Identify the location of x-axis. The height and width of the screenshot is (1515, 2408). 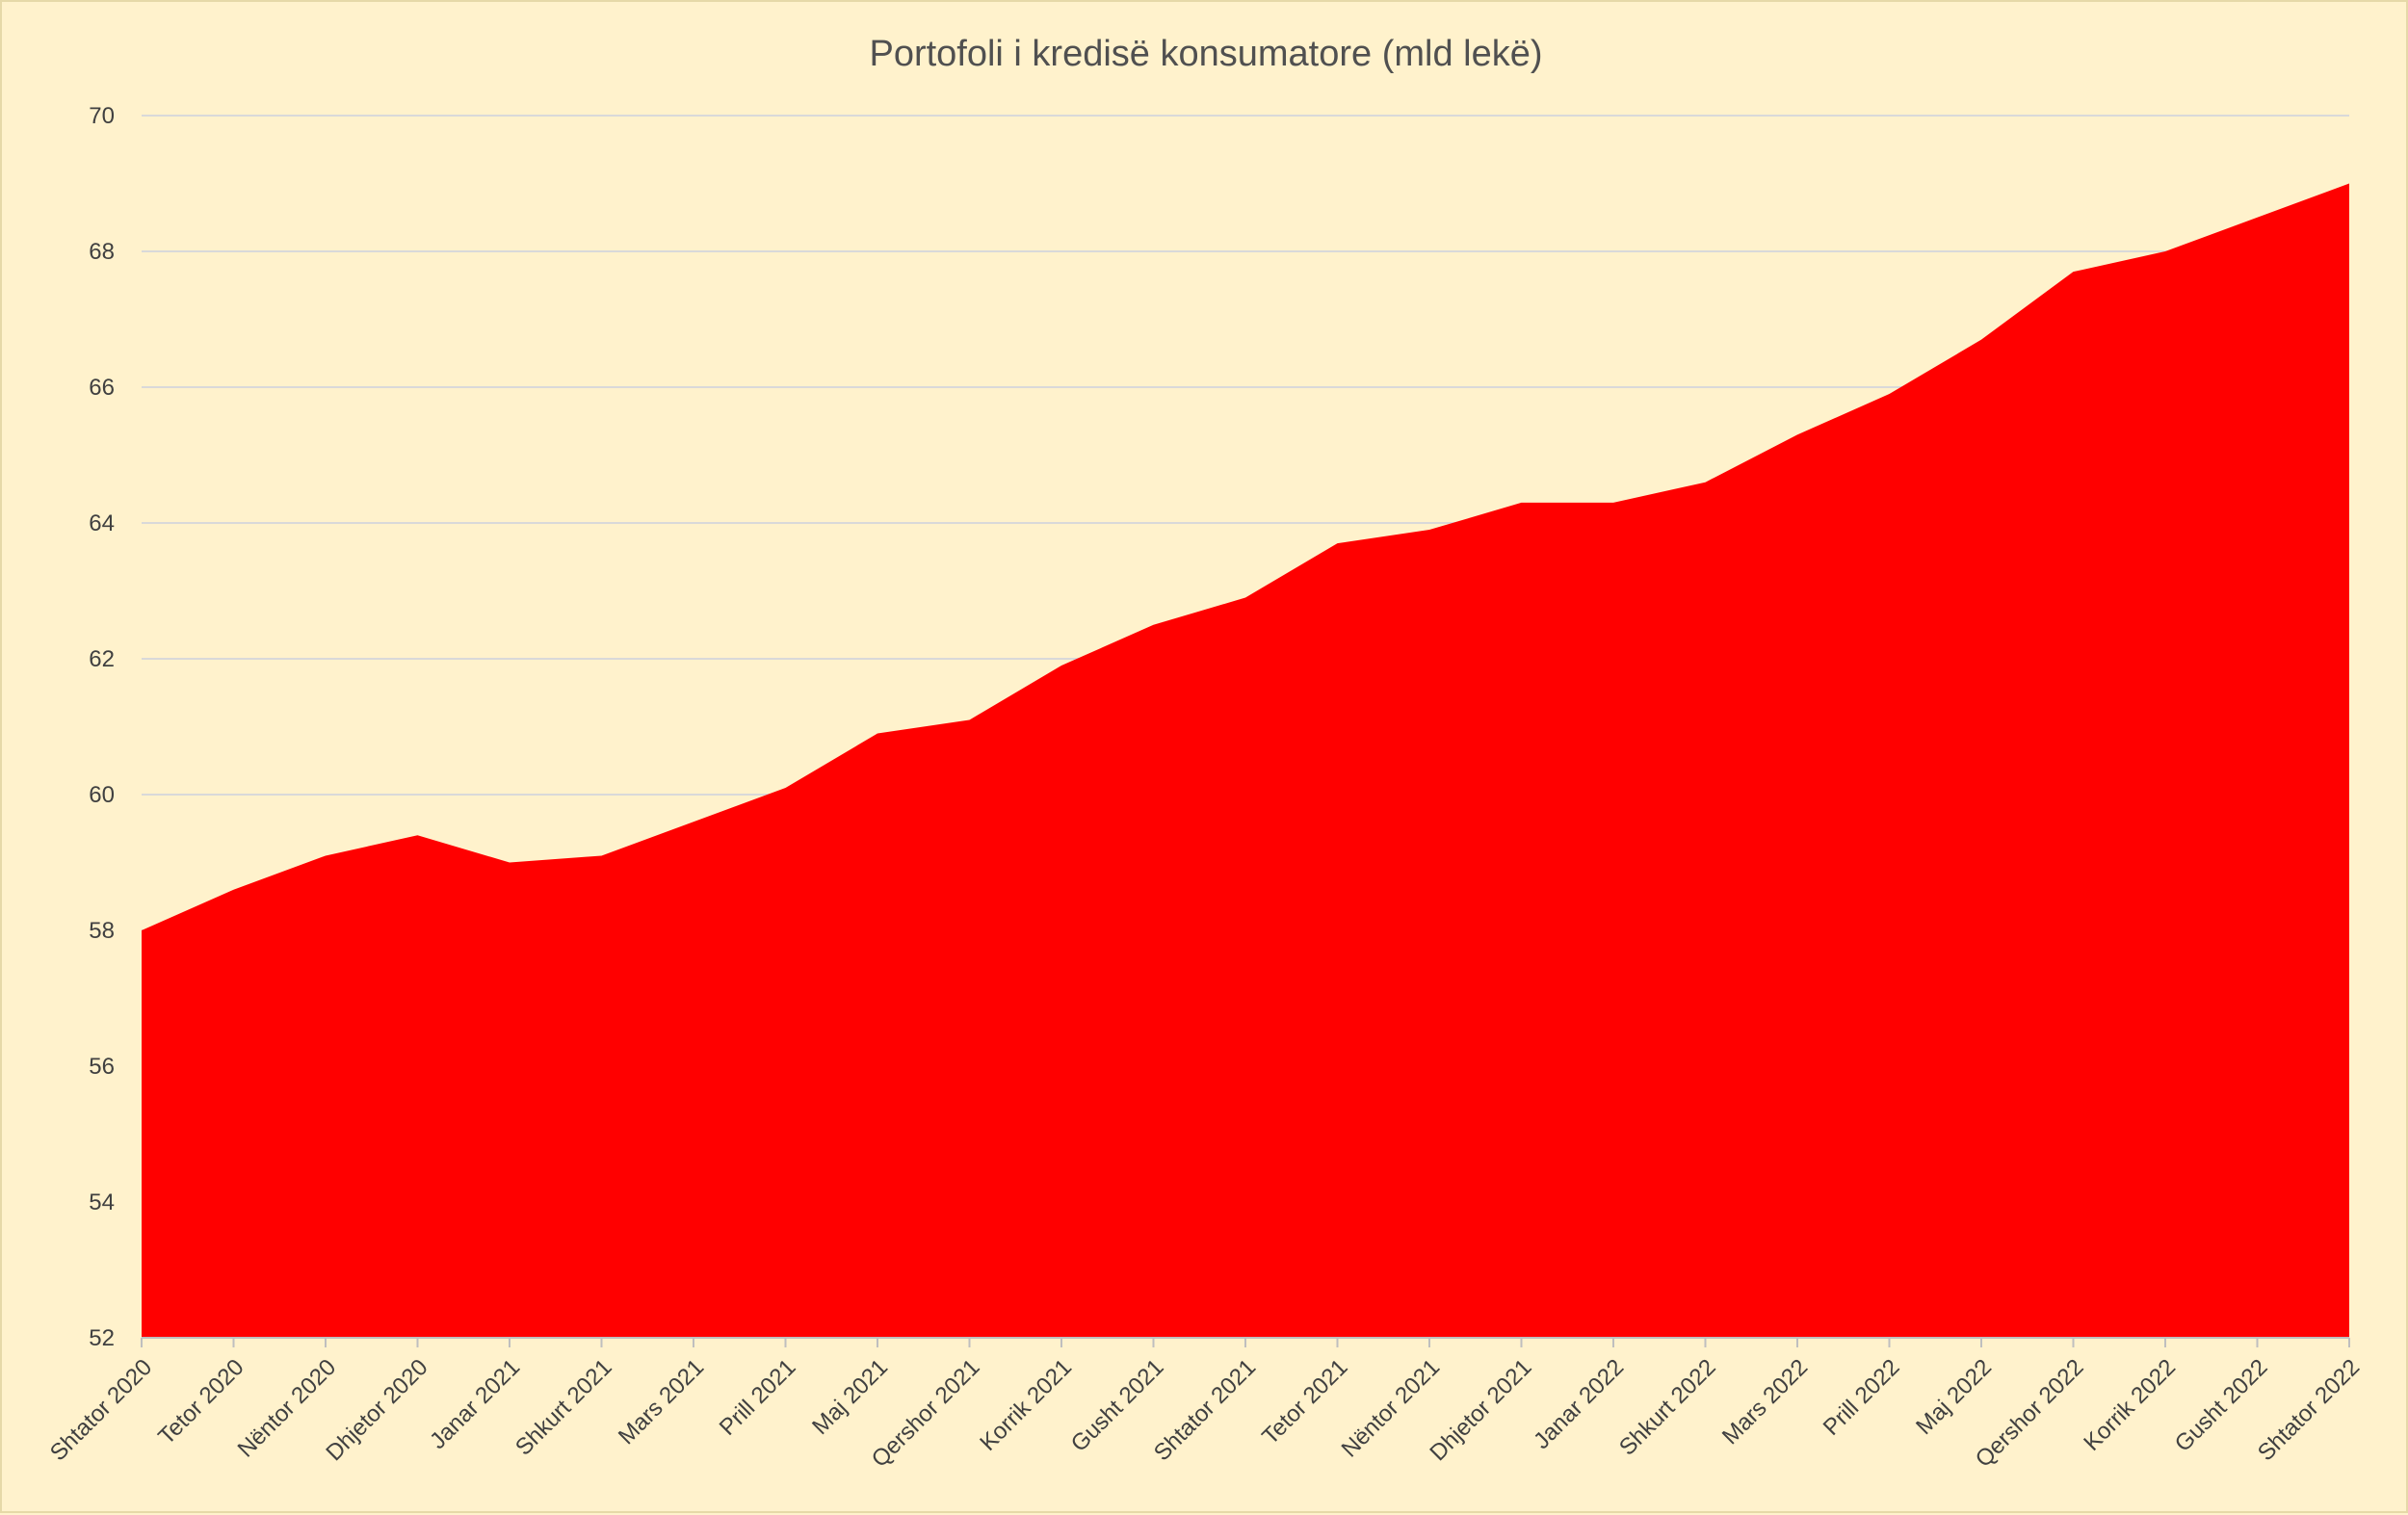
(1245, 1342).